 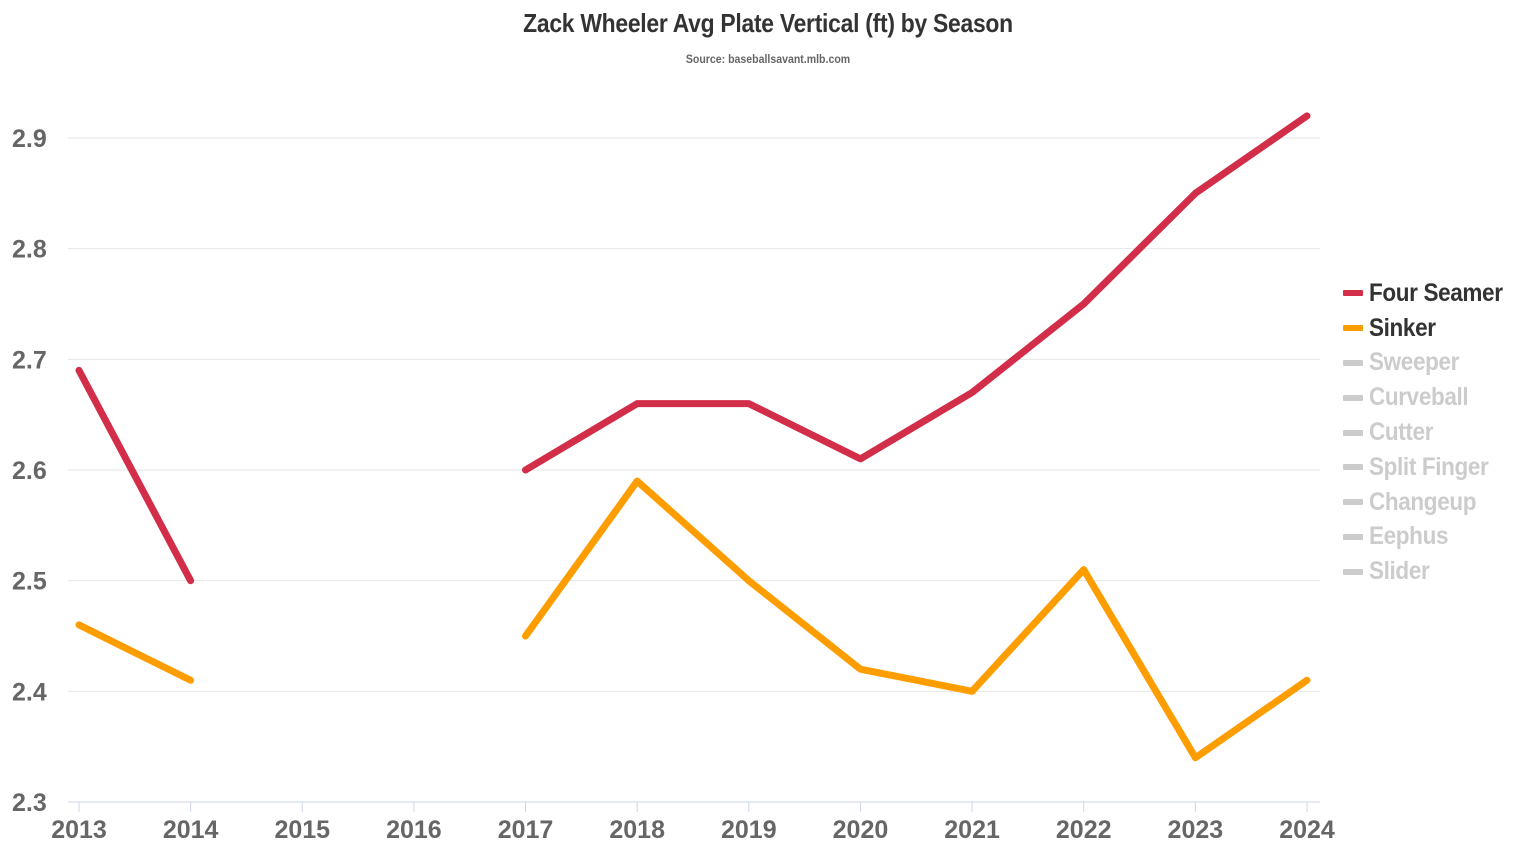 I want to click on legend-item-eephus: Eephus, so click(x=1430, y=537).